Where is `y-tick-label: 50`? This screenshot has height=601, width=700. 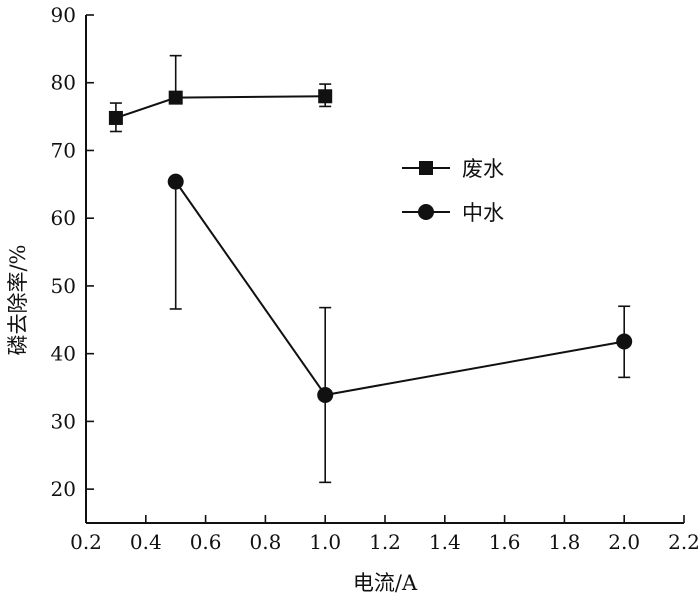 y-tick-label: 50 is located at coordinates (63, 286).